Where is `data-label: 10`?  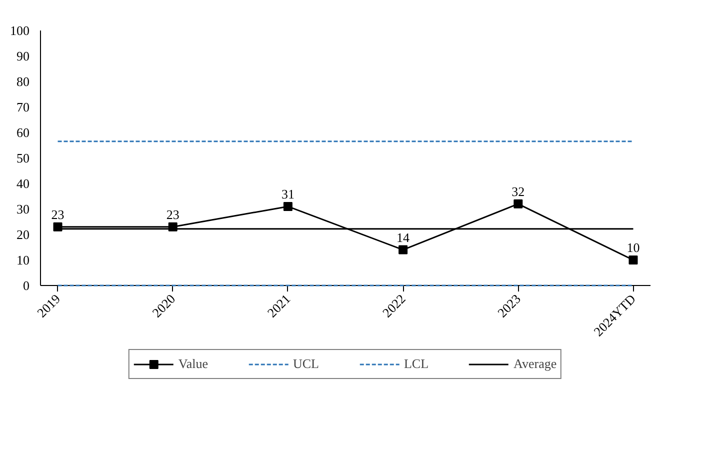 data-label: 10 is located at coordinates (633, 247).